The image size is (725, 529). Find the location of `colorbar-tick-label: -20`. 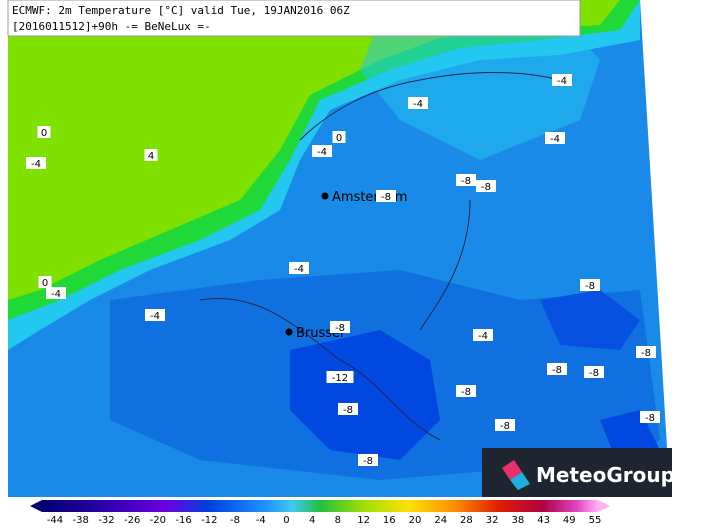

colorbar-tick-label: -20 is located at coordinates (158, 520).